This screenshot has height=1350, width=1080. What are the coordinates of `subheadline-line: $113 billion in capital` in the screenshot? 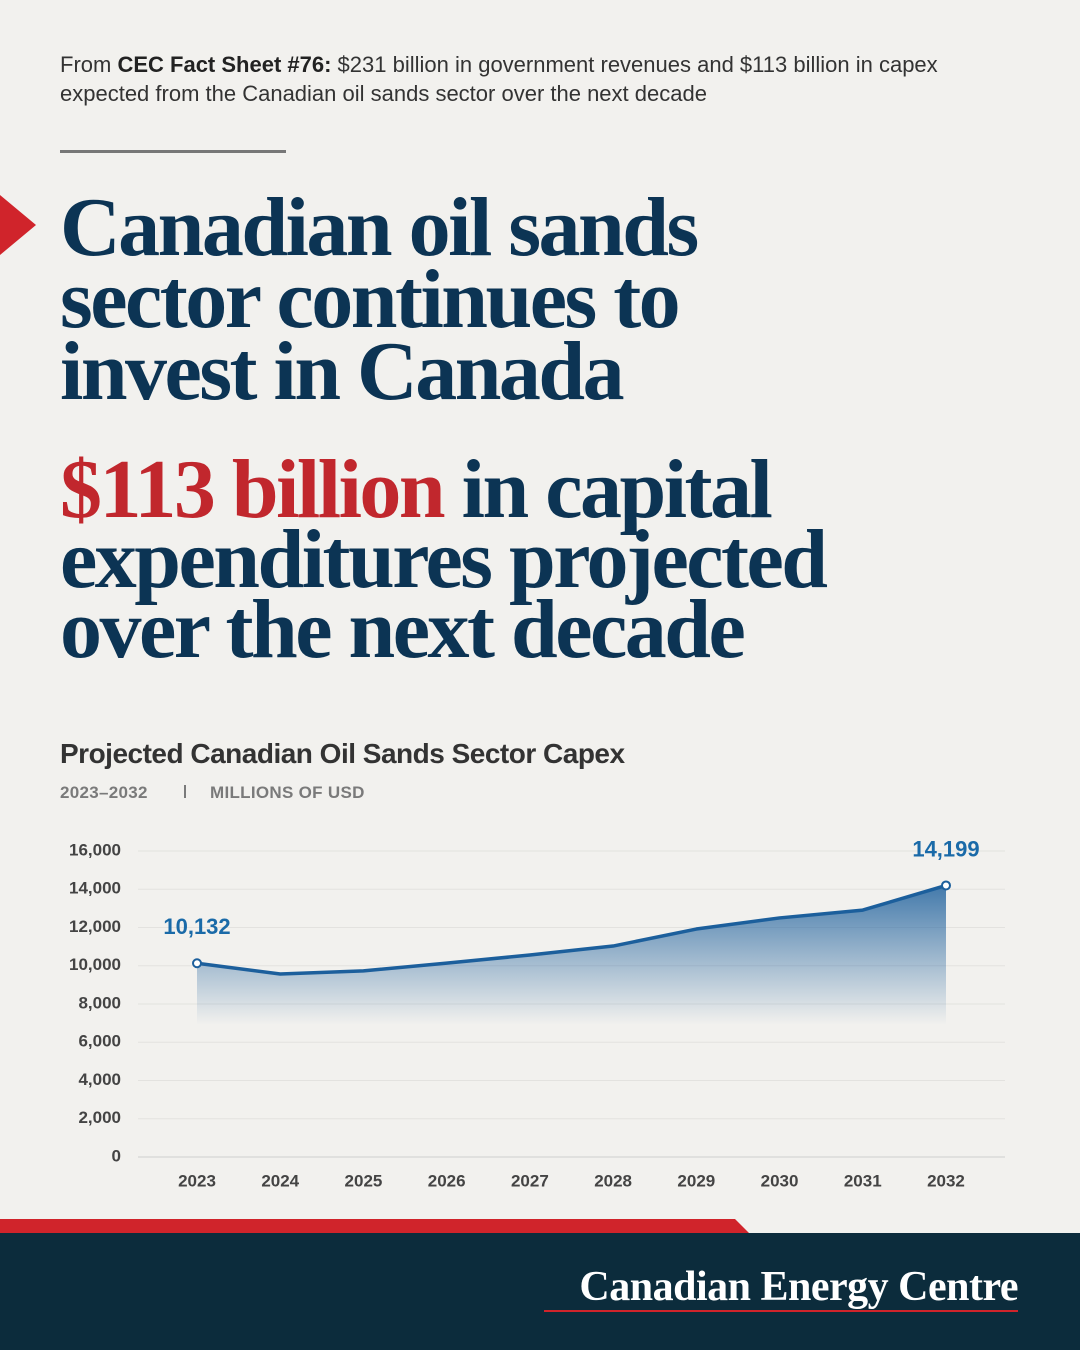 It's located at (442, 490).